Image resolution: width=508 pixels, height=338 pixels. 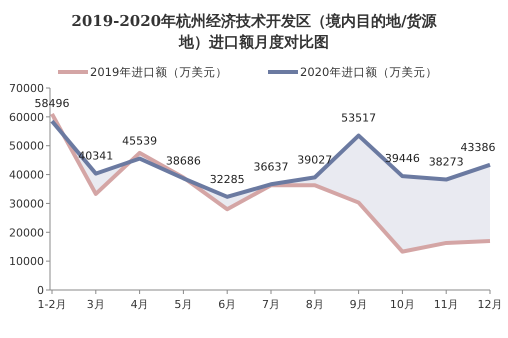 What do you see at coordinates (183, 304) in the screenshot?
I see `x-tick-label: 5月` at bounding box center [183, 304].